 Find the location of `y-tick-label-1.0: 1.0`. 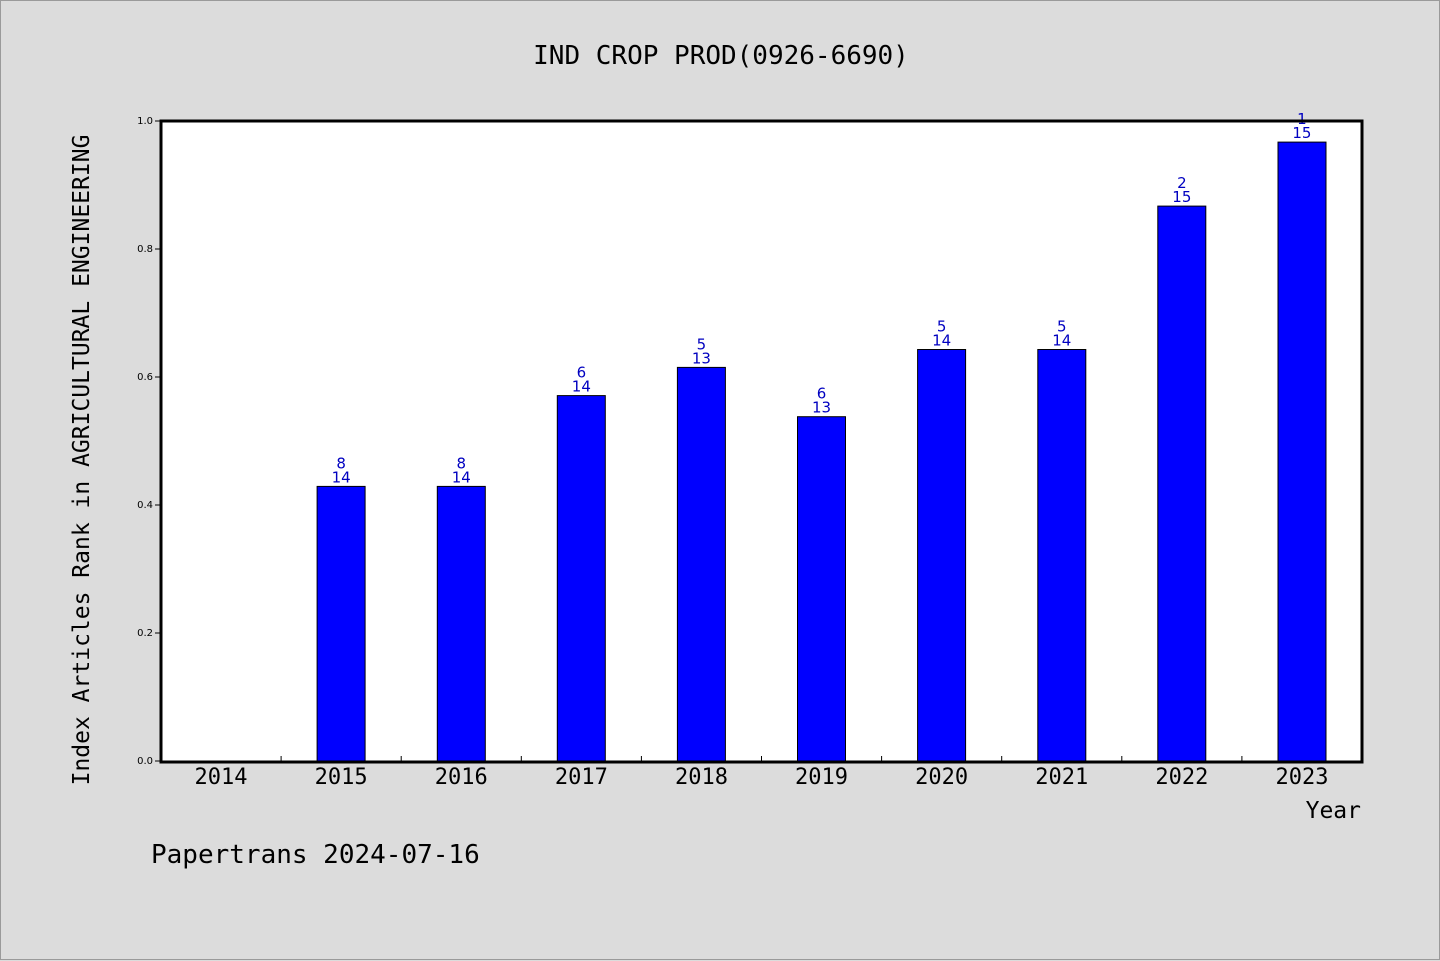

y-tick-label-1.0: 1.0 is located at coordinates (145, 121).